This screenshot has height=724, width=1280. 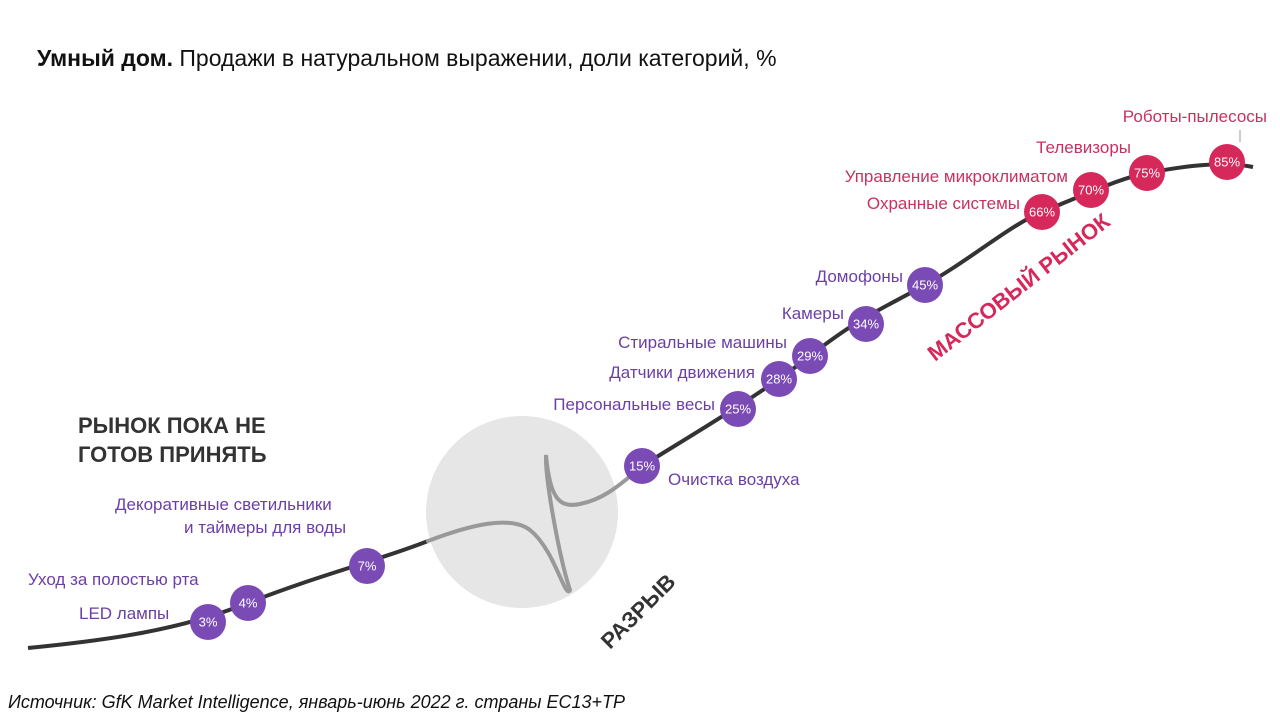 I want to click on label-robot: Роботы-пылесосы, so click(x=1195, y=116).